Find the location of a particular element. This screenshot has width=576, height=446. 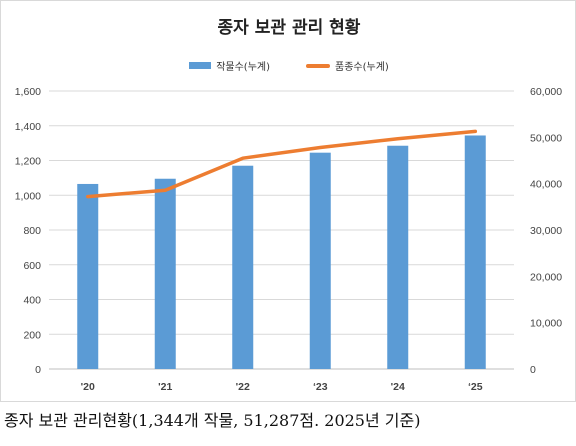

y-left-tick-label: 1,000 is located at coordinates (28, 196).